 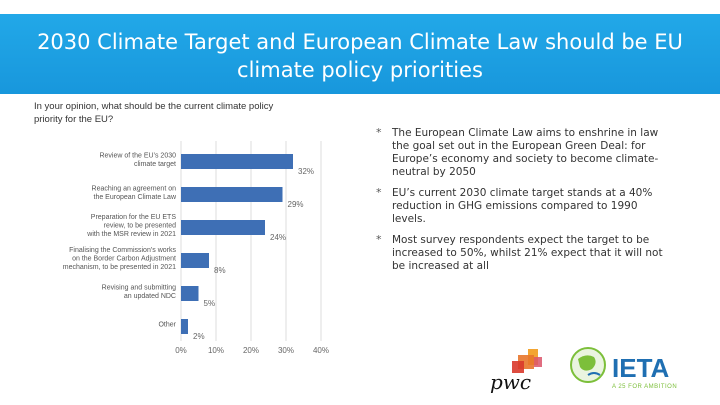 I want to click on category-label-line: the European Climate Law, so click(x=135, y=197).